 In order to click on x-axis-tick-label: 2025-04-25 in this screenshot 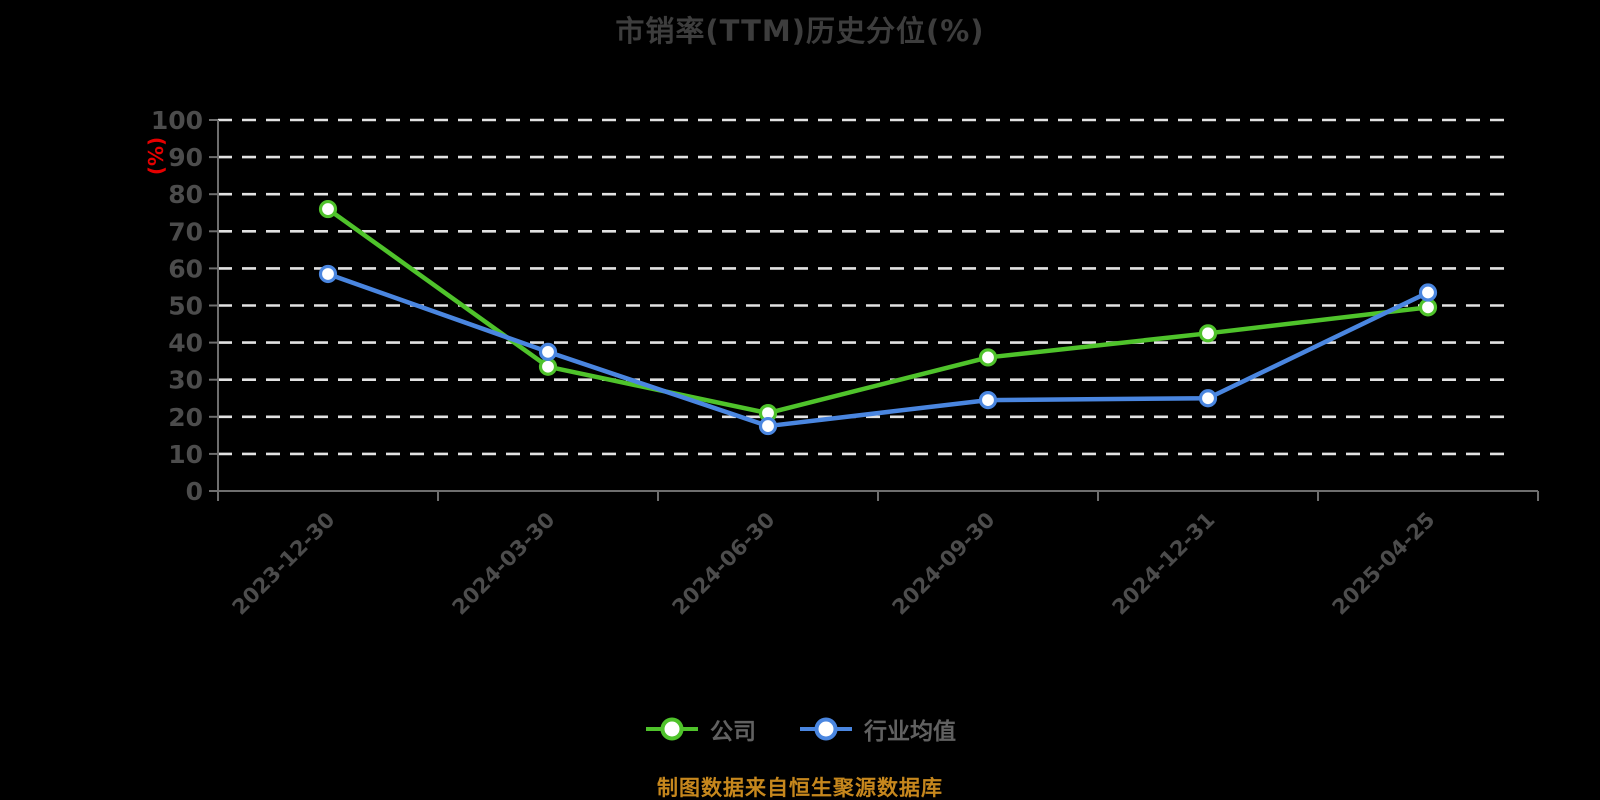, I will do `click(1384, 564)`.